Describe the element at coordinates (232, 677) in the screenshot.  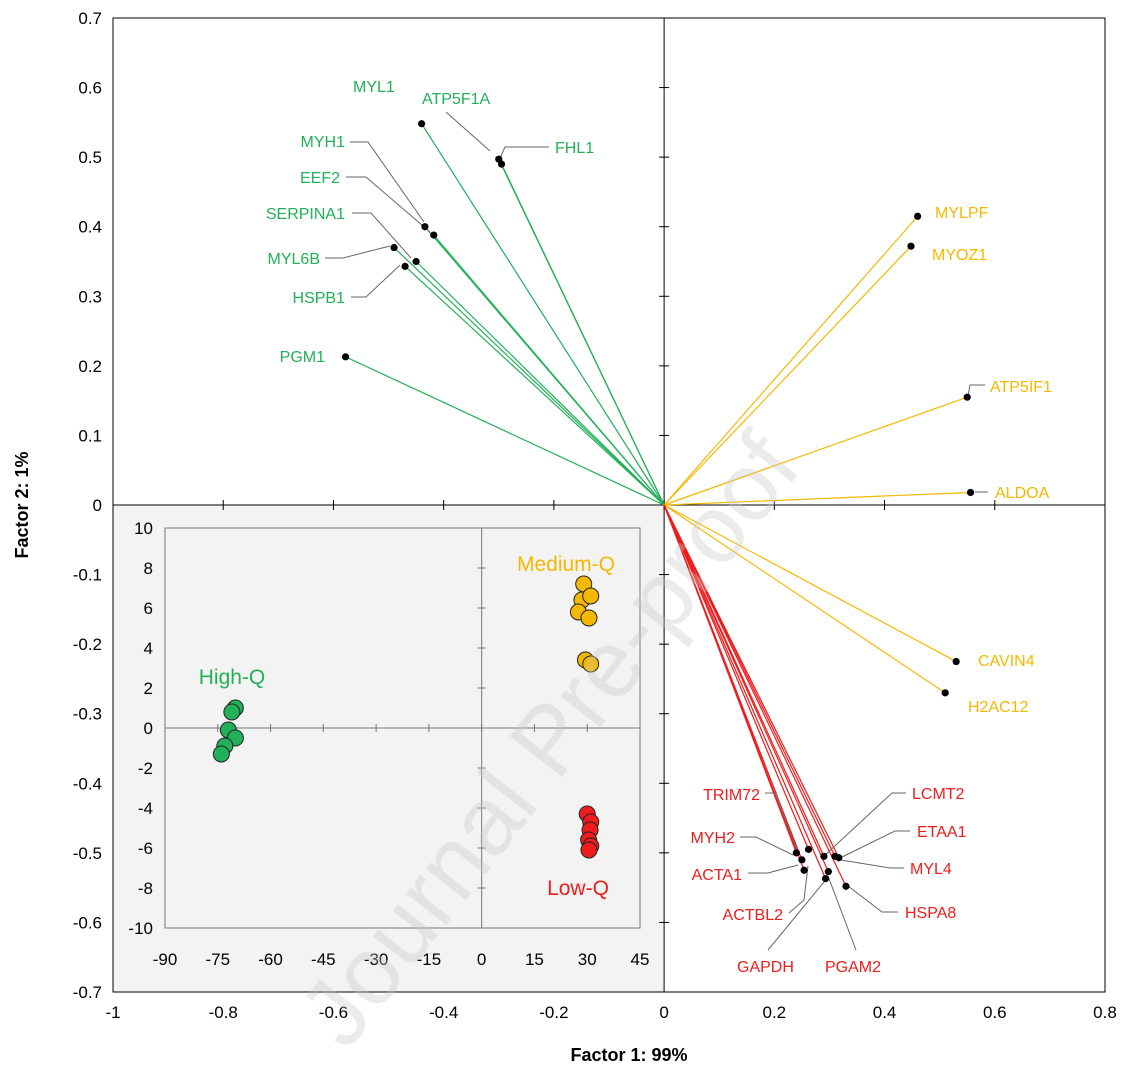
I see `inset-group-label-high-q: High-Q` at that location.